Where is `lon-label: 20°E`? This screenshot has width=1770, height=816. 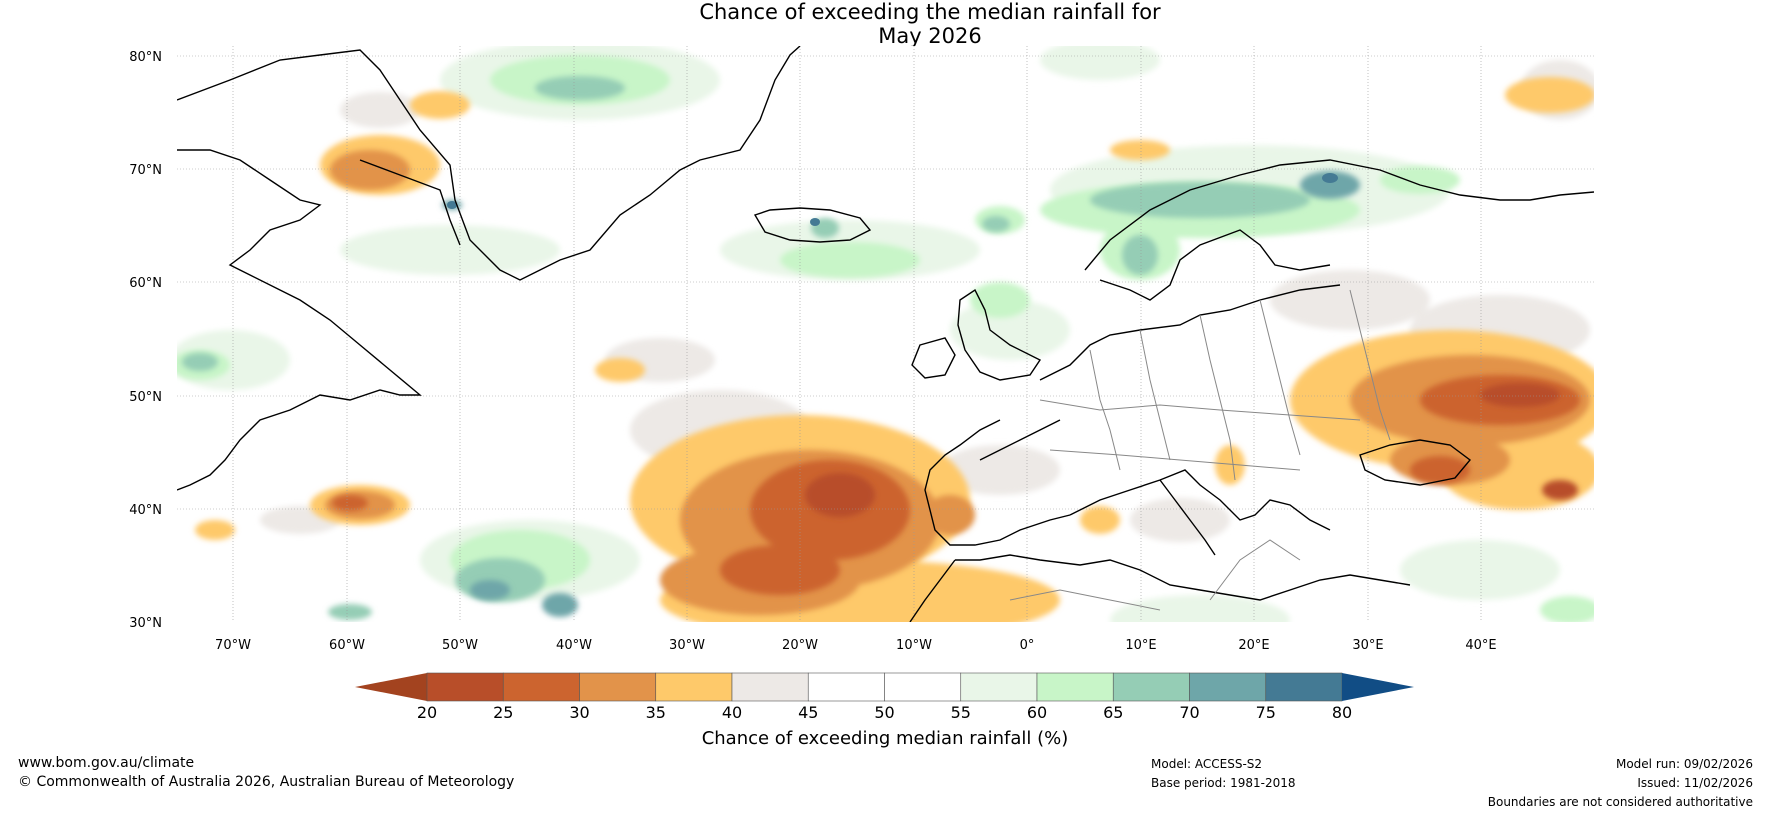
lon-label: 20°E is located at coordinates (1253, 645).